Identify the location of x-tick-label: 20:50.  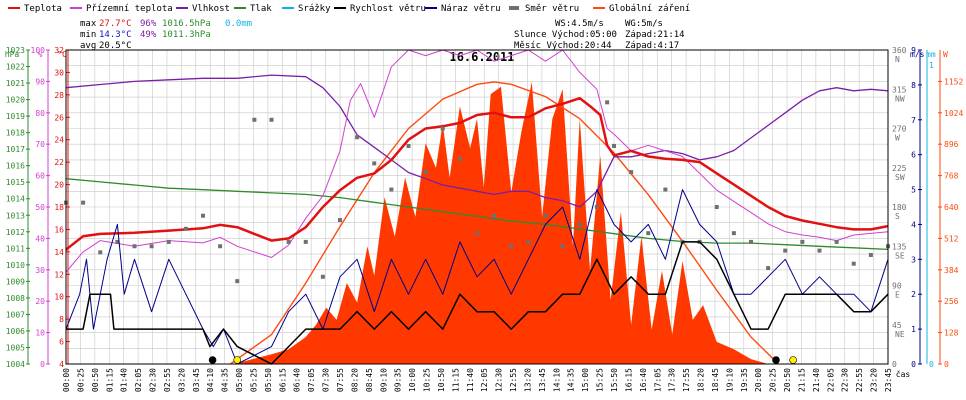
(787, 380).